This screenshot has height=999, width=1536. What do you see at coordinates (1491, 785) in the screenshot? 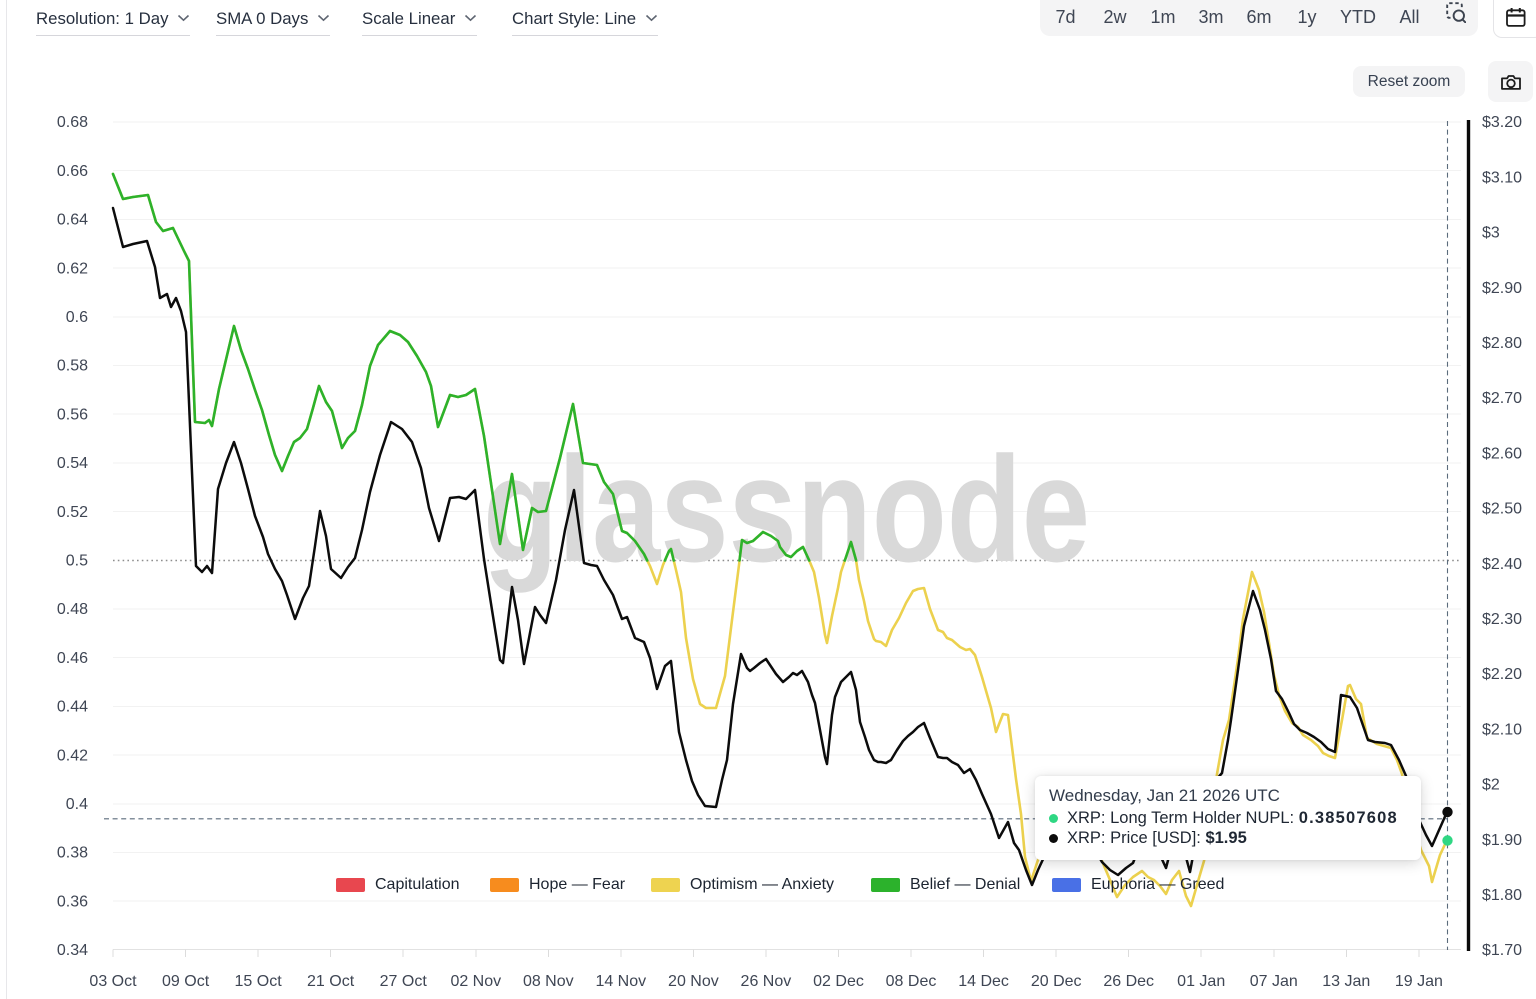
I see `svg-text: $2` at bounding box center [1491, 785].